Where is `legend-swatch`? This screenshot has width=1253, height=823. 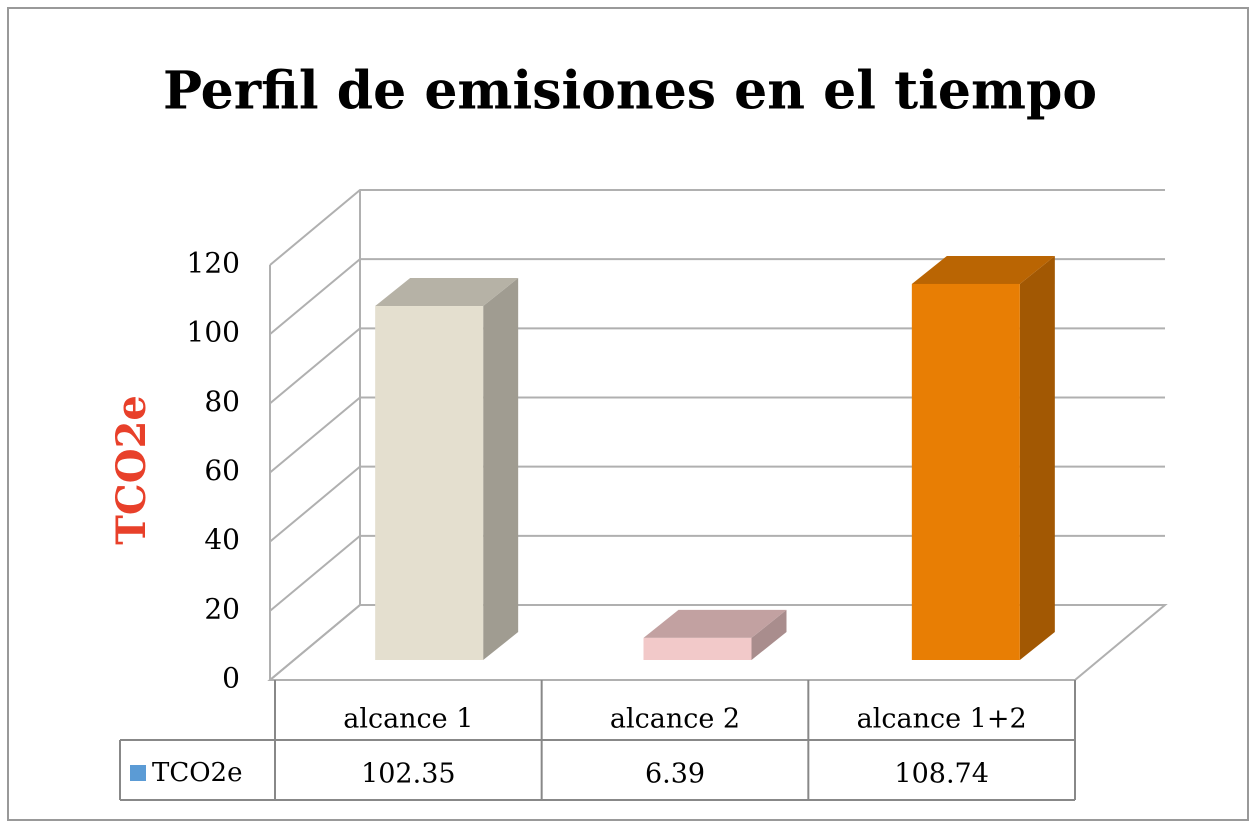
legend-swatch is located at coordinates (138, 773).